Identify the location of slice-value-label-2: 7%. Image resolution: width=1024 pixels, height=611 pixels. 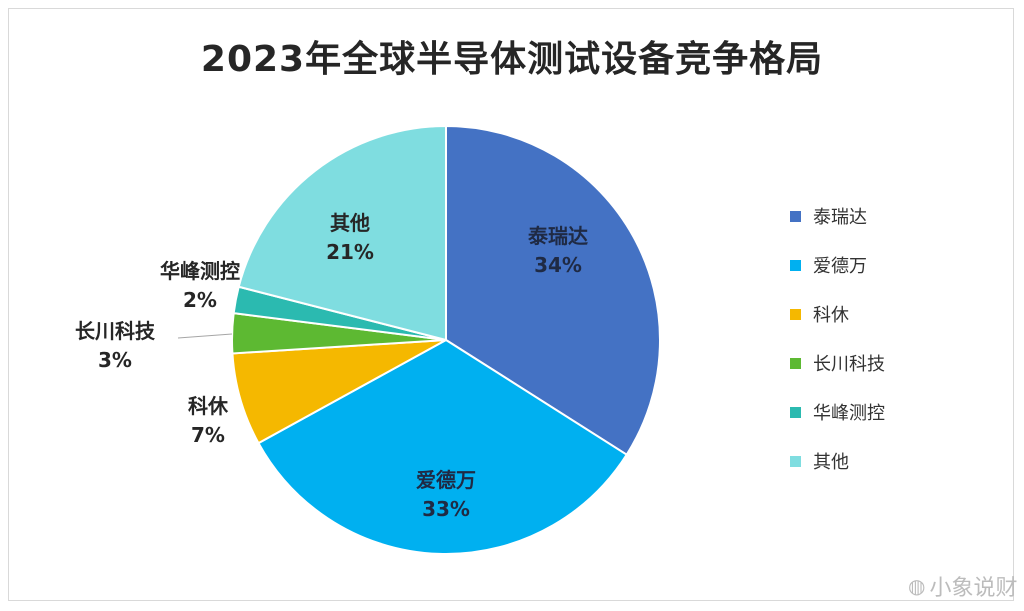
(208, 435).